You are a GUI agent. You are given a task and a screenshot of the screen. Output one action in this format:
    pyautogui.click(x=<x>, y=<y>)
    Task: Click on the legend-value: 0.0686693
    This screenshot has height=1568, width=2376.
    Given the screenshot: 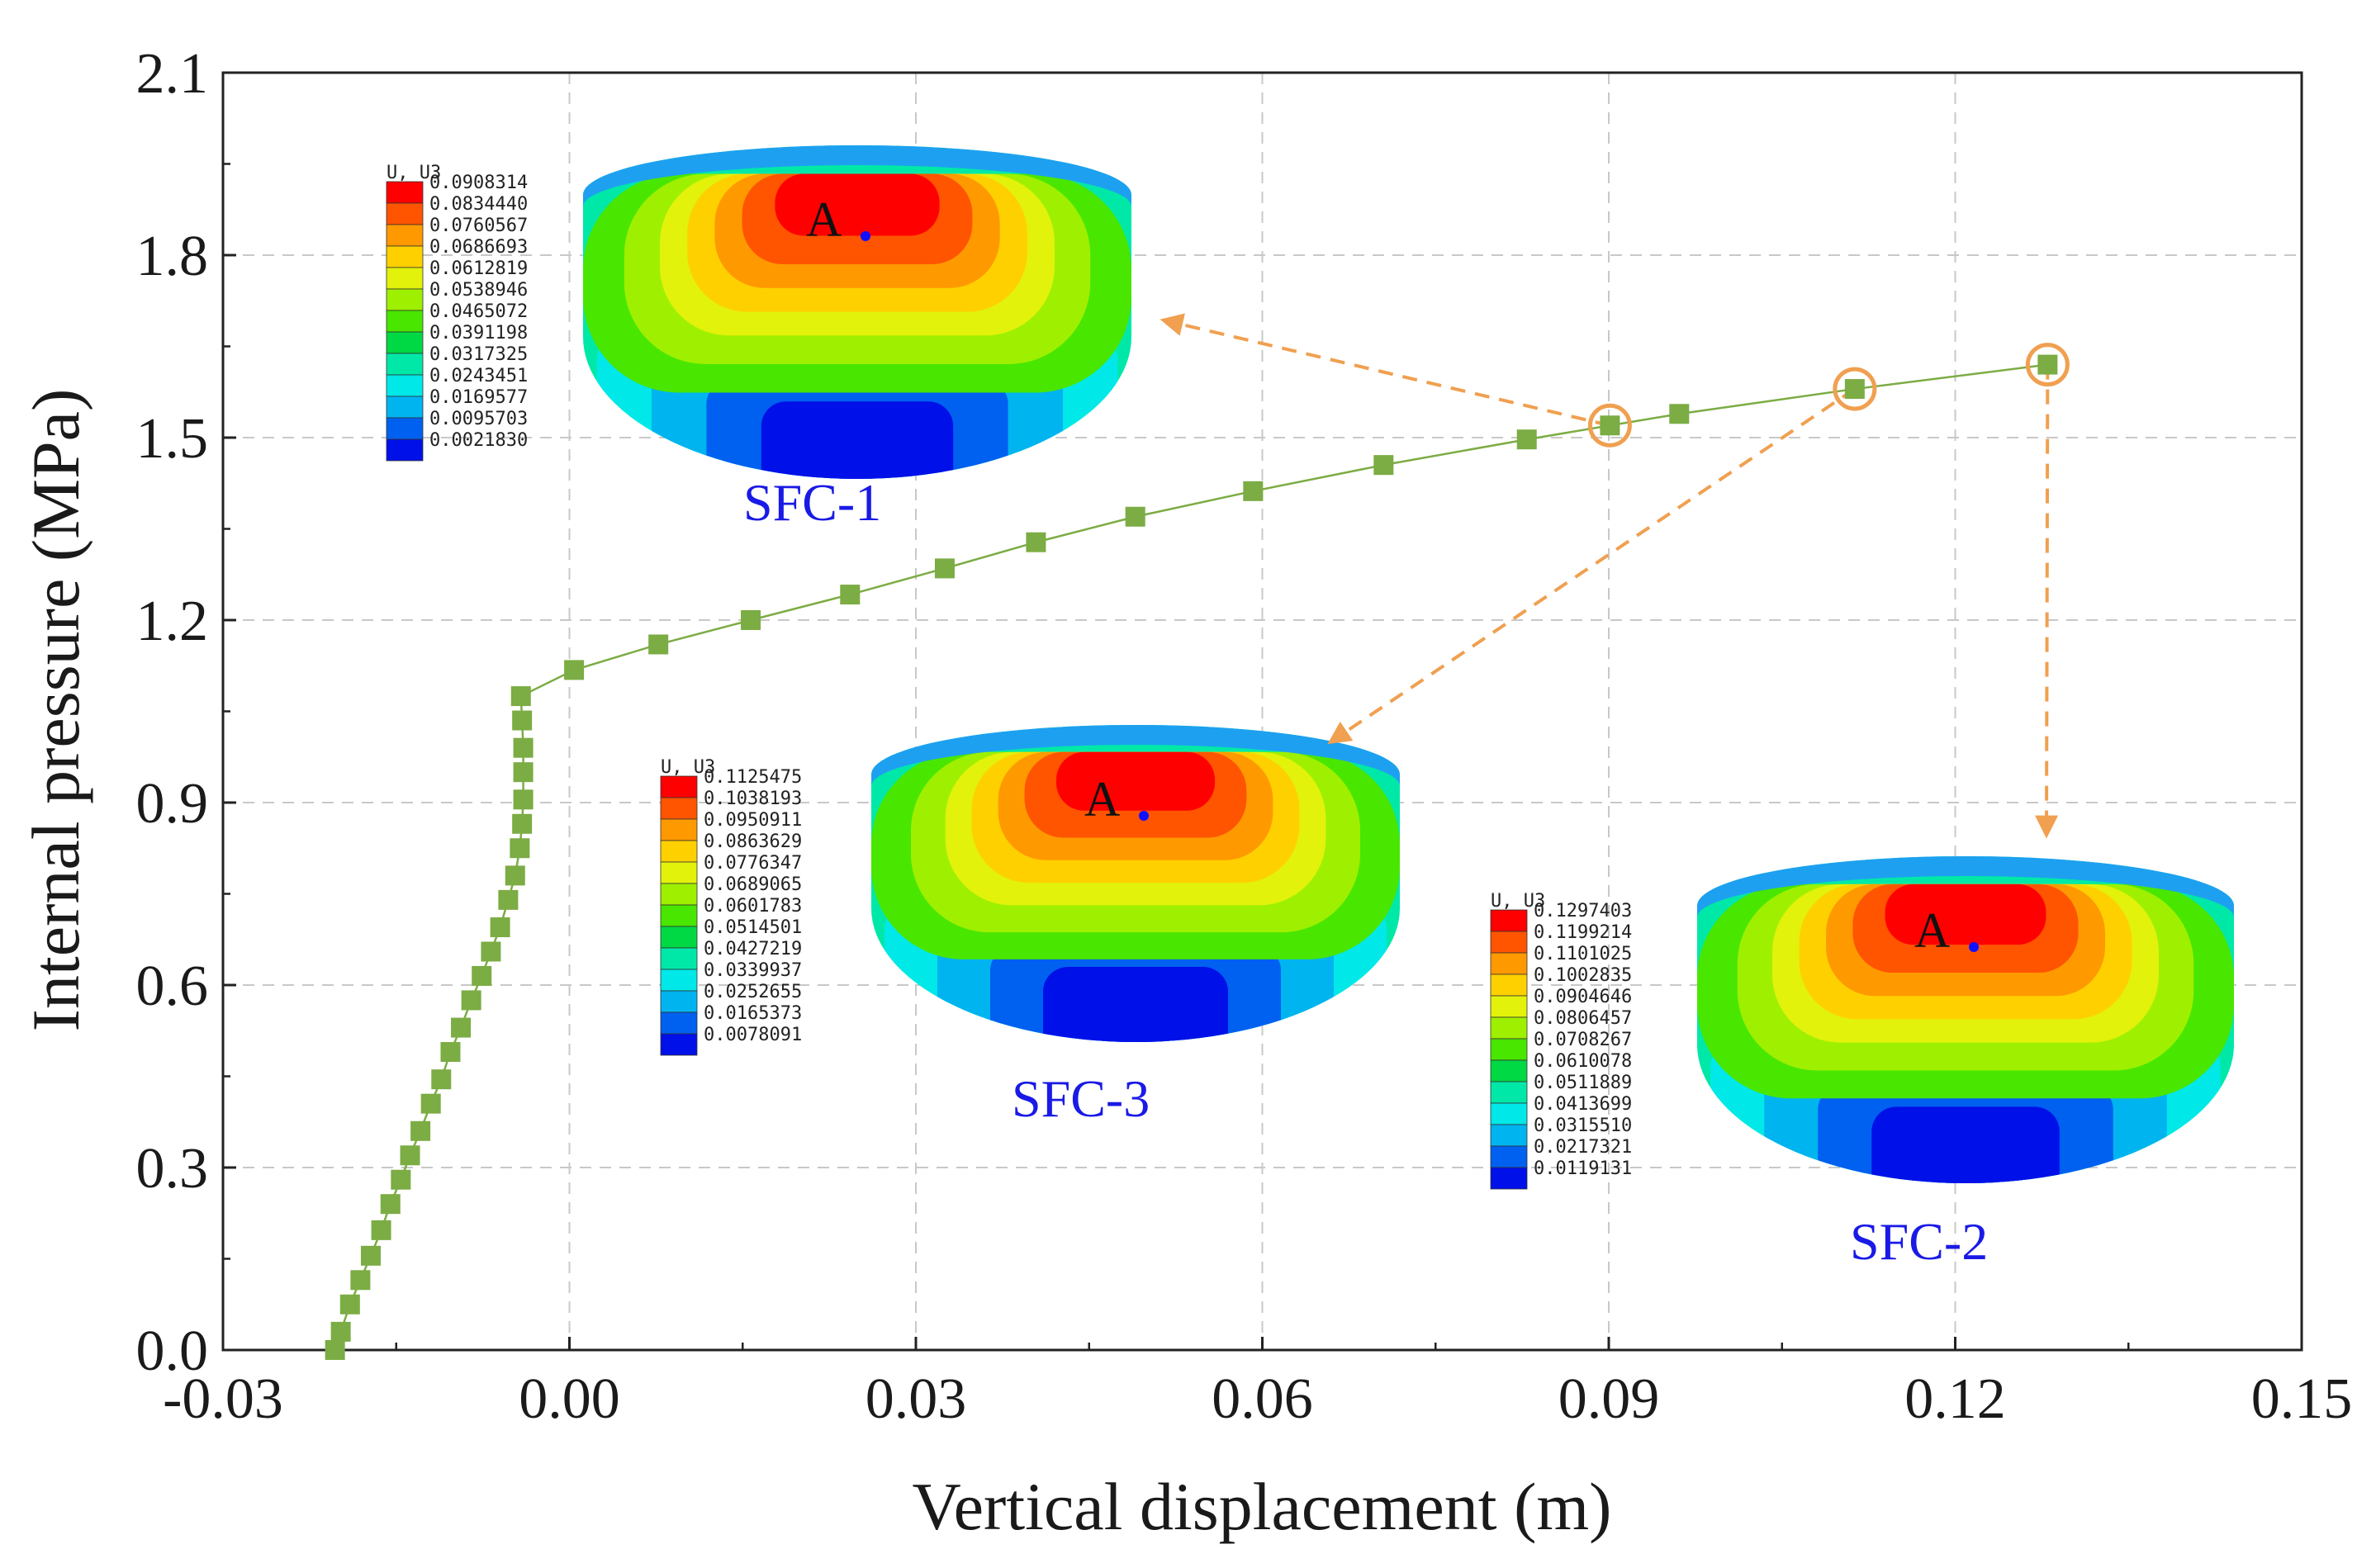 What is the action you would take?
    pyautogui.click(x=478, y=248)
    